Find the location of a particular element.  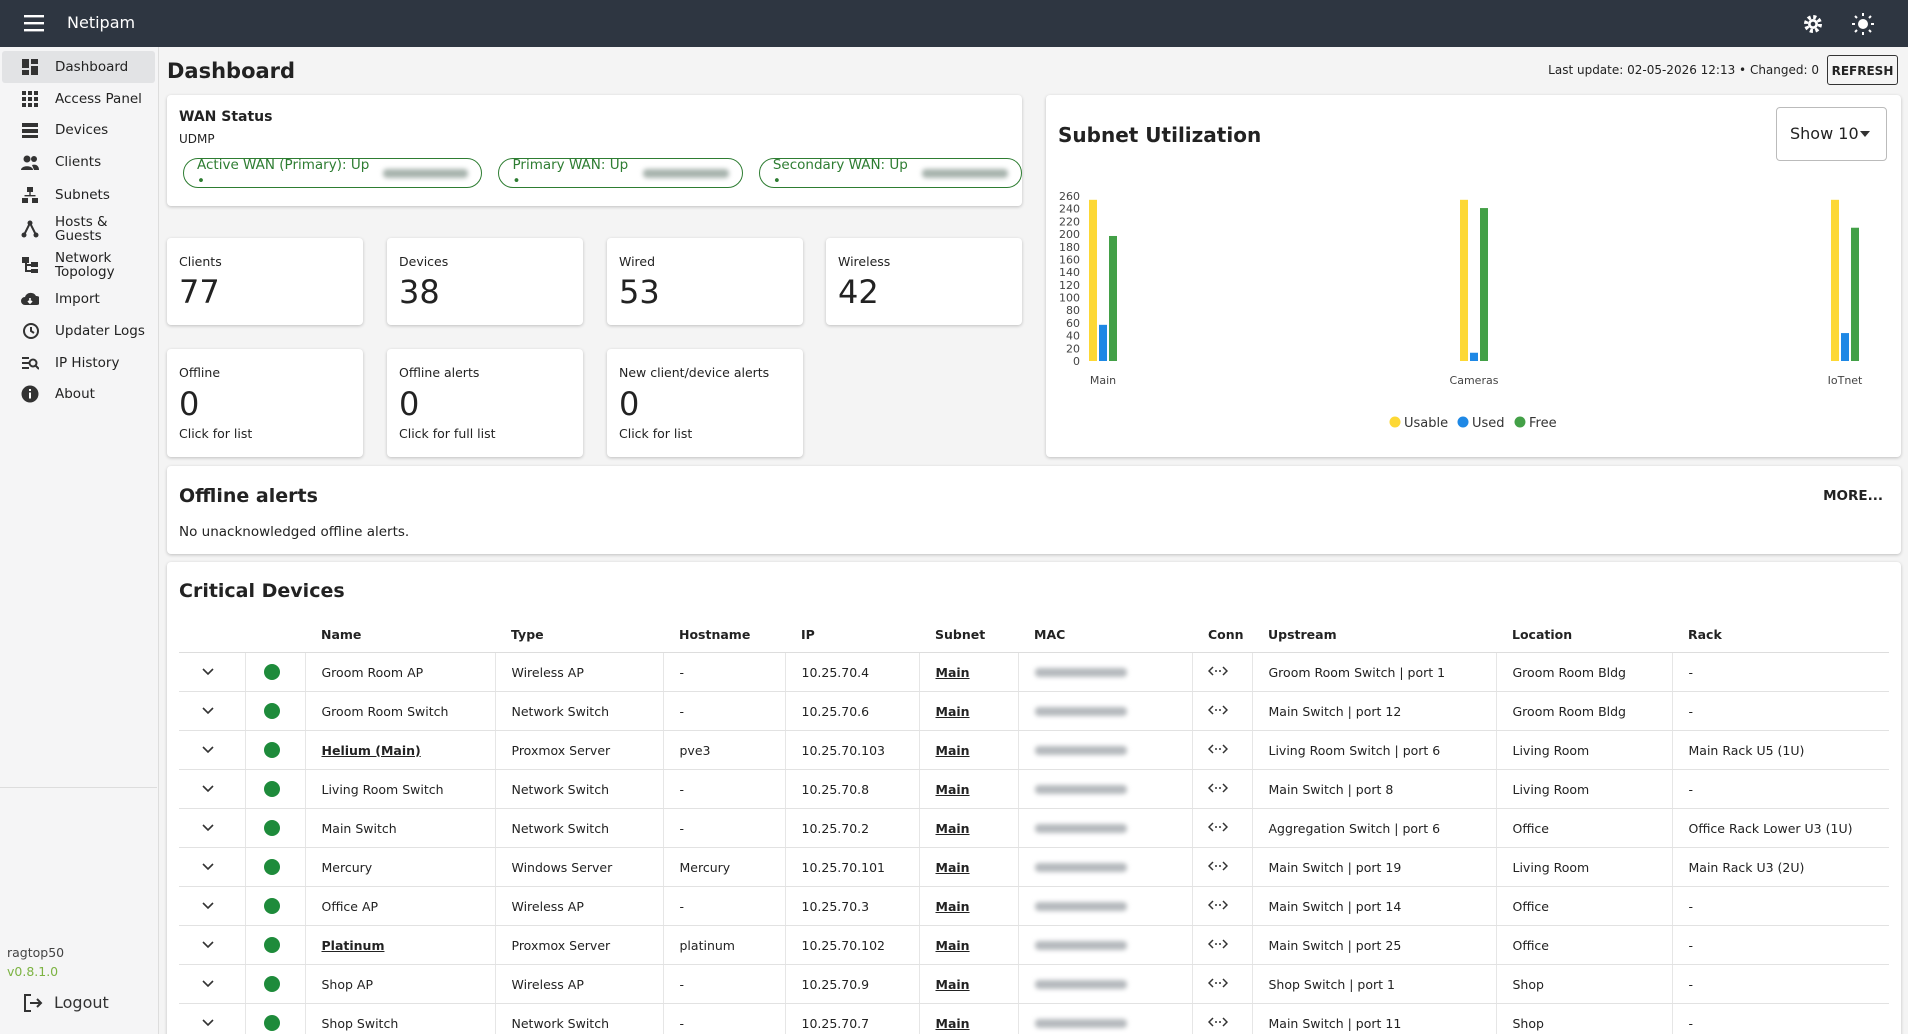

offline-alerts-title: Offline alerts is located at coordinates (248, 496).